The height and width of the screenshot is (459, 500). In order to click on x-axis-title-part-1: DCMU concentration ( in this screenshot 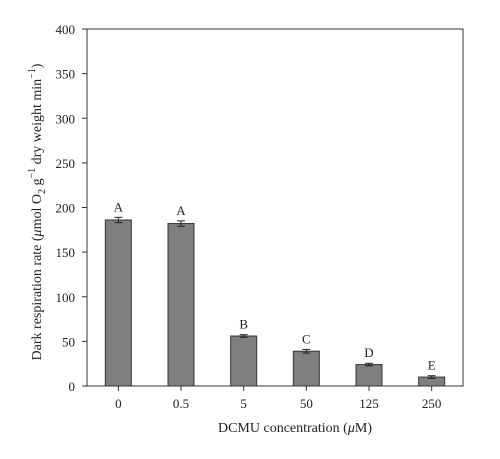, I will do `click(283, 428)`.